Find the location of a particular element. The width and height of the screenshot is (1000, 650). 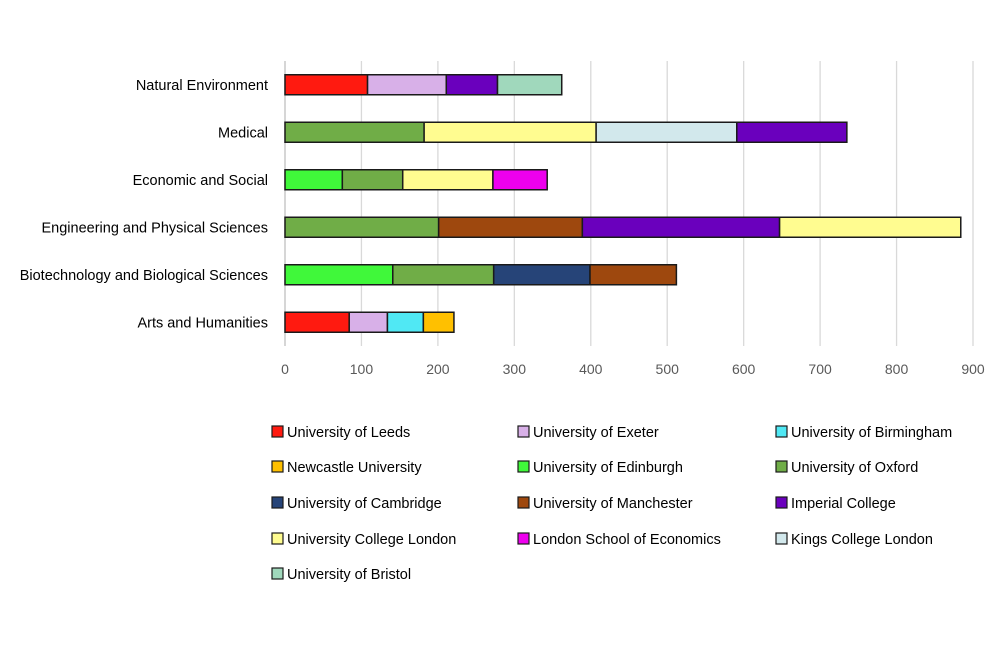

legend-item: University College London is located at coordinates (363, 540).